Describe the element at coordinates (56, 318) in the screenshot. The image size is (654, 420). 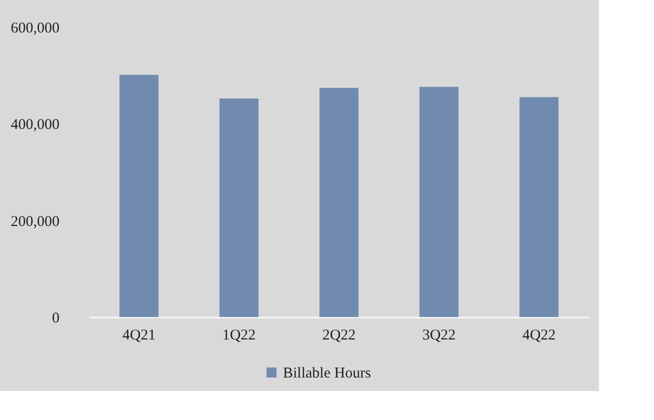
I see `y-tick-label: 0` at that location.